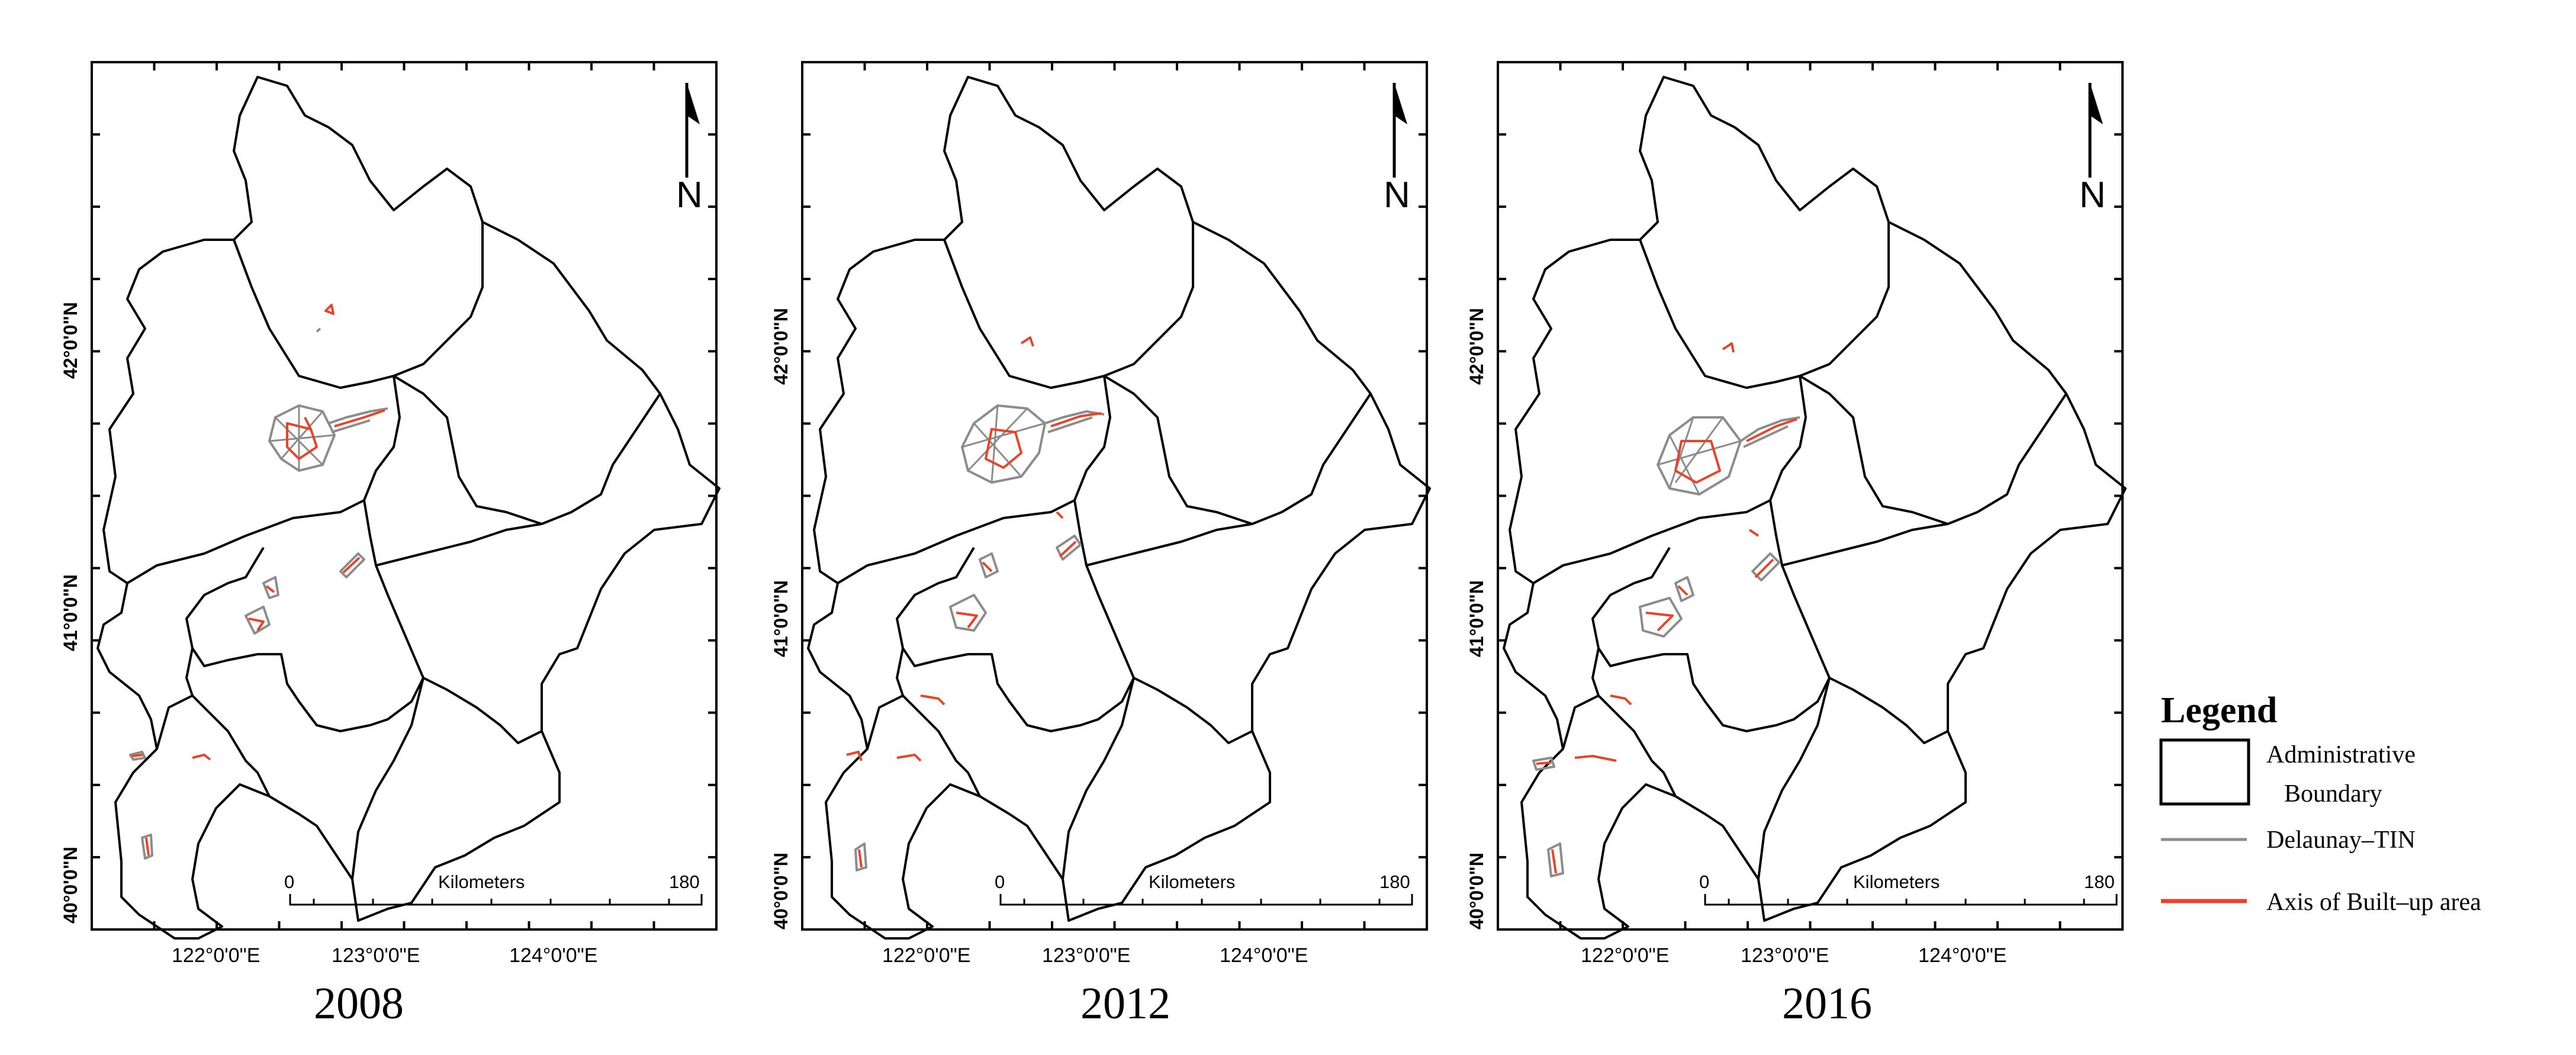  What do you see at coordinates (1827, 1003) in the screenshot?
I see `panel-year-2016: 2016` at bounding box center [1827, 1003].